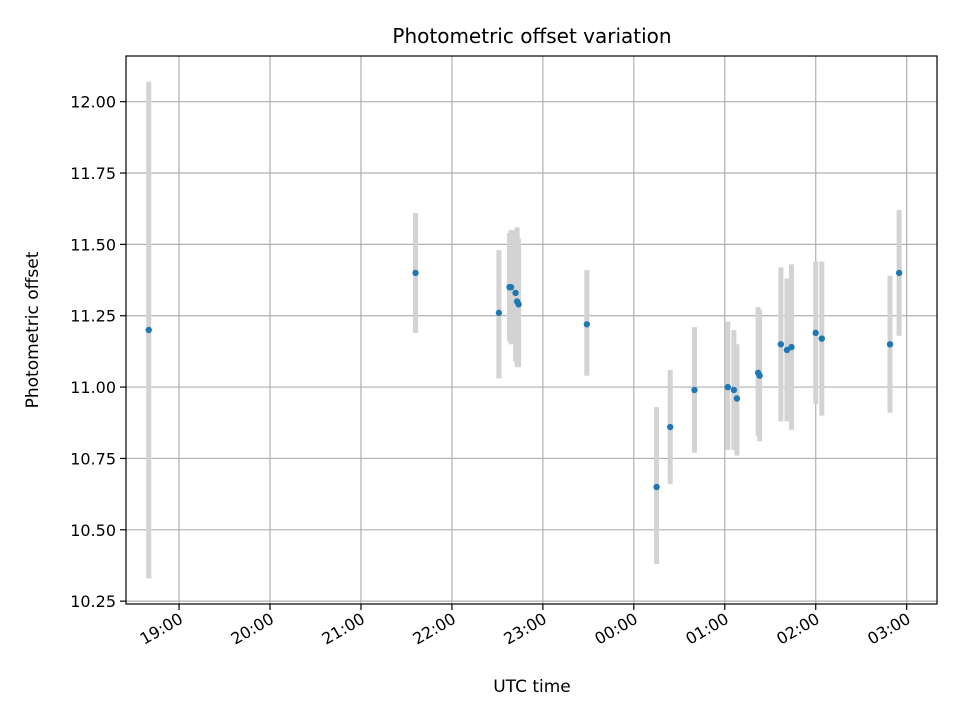 The width and height of the screenshot is (960, 720). I want to click on x-tick-label: 23:00, so click(524, 629).